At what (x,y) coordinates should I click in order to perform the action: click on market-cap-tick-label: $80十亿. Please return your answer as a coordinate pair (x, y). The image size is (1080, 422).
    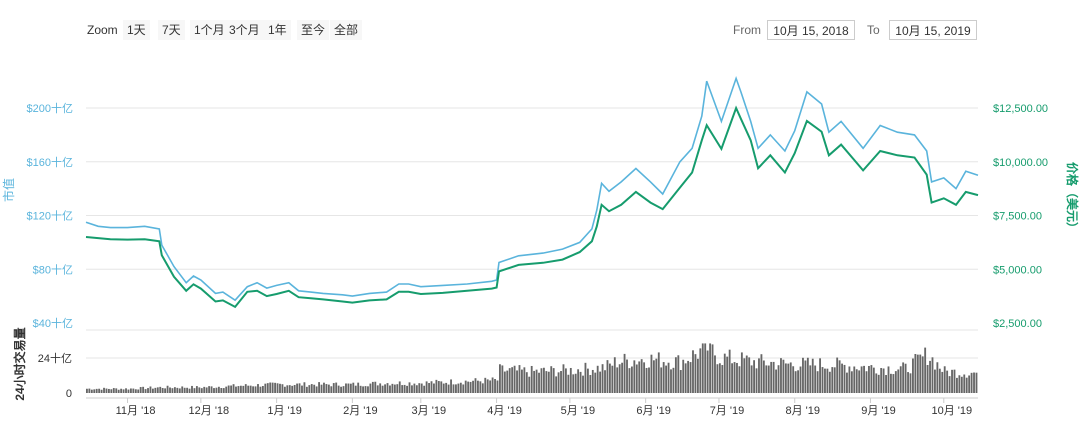
    Looking at the image, I should click on (53, 269).